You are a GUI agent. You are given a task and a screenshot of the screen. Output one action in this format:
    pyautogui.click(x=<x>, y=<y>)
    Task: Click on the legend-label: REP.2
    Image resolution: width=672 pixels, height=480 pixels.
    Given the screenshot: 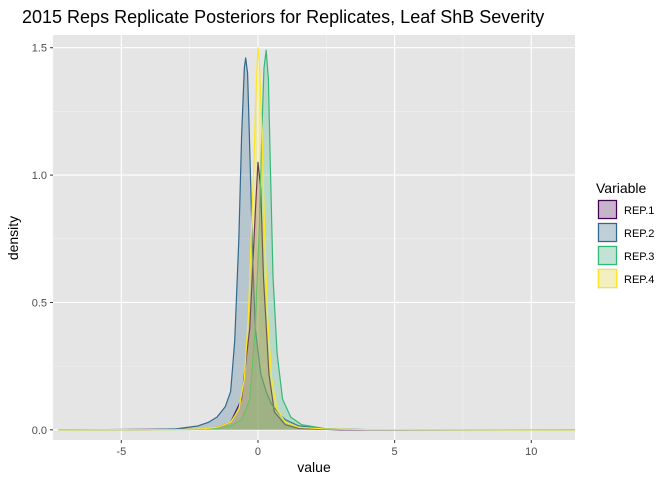 What is the action you would take?
    pyautogui.click(x=639, y=234)
    